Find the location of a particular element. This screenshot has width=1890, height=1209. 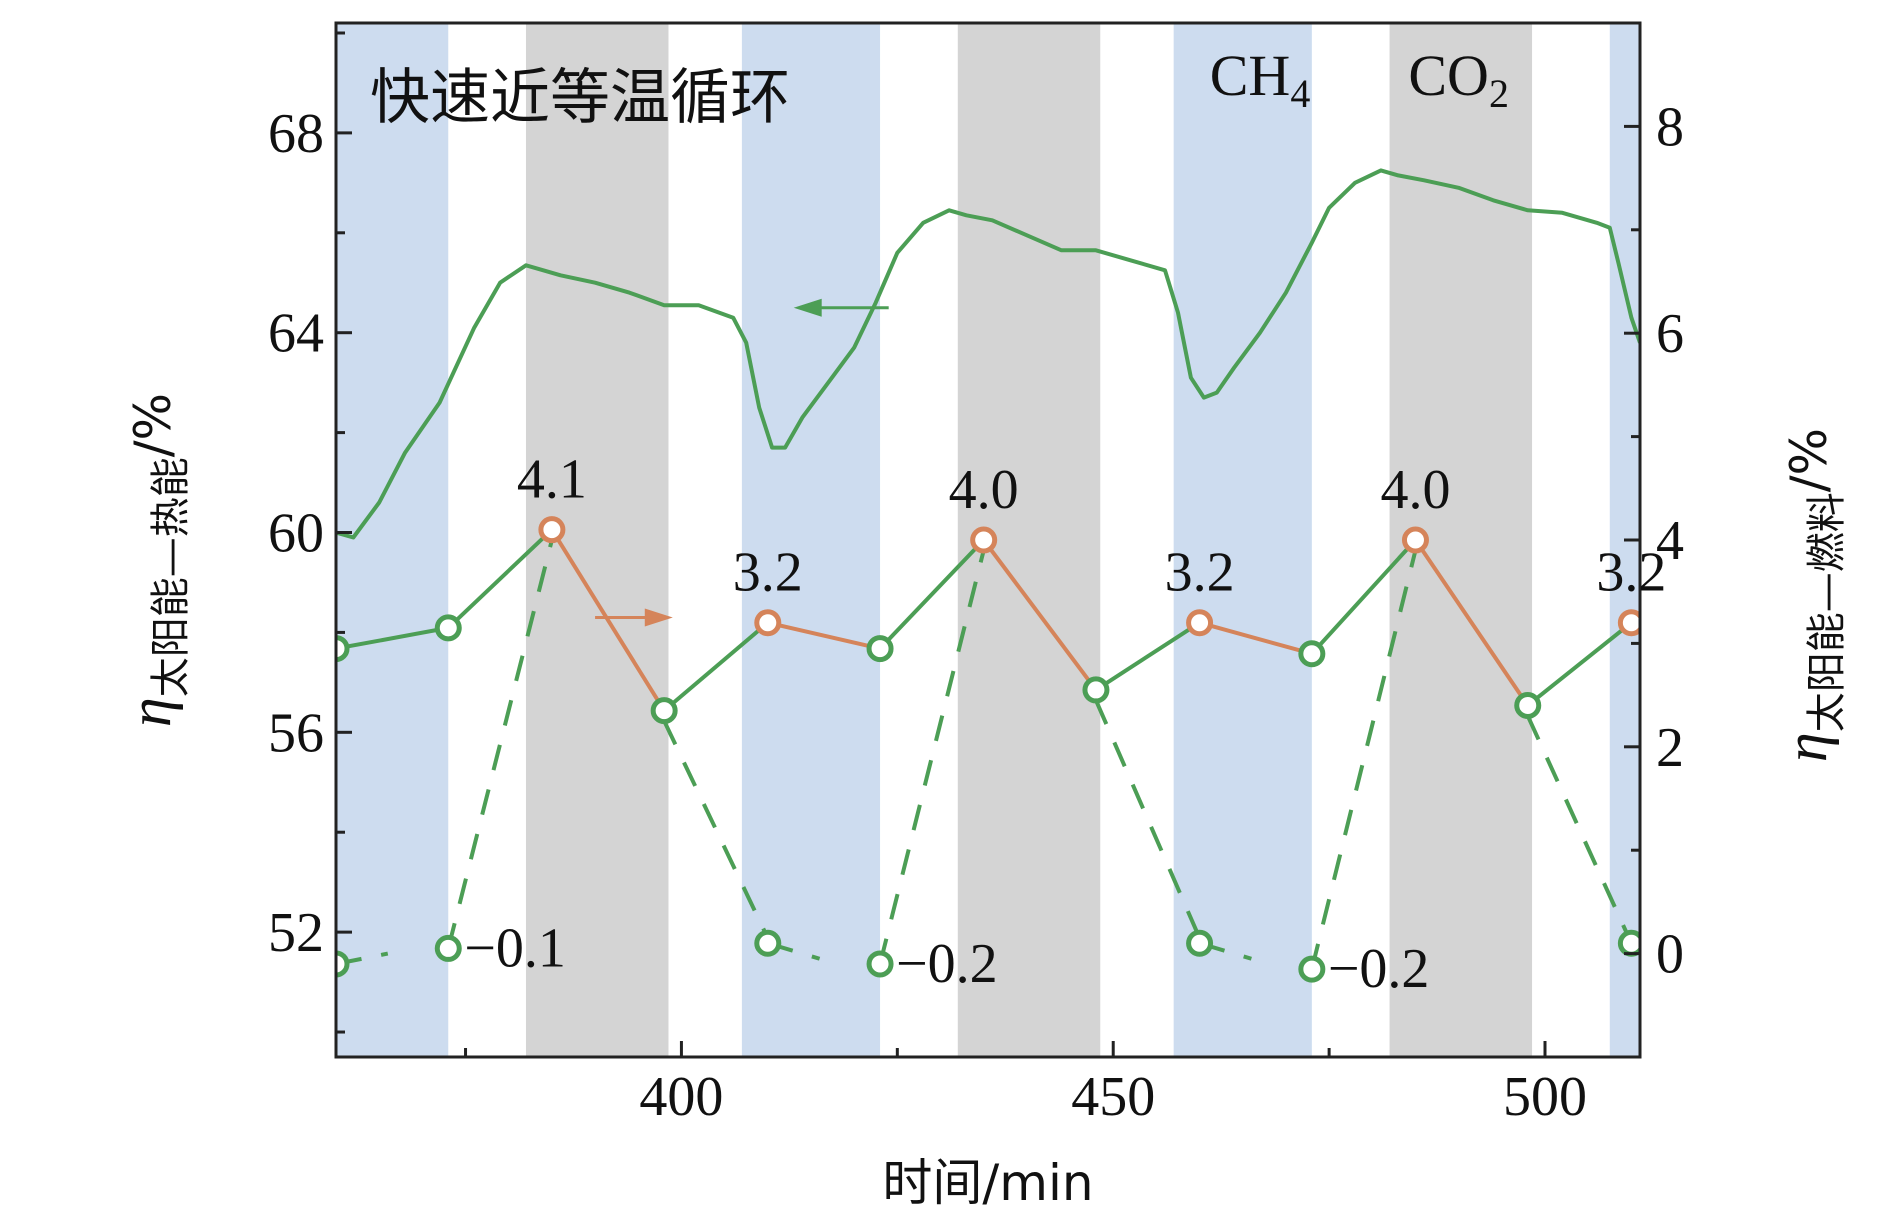

right-axis-subscript: 太阳能—燃料 is located at coordinates (1827, 612).